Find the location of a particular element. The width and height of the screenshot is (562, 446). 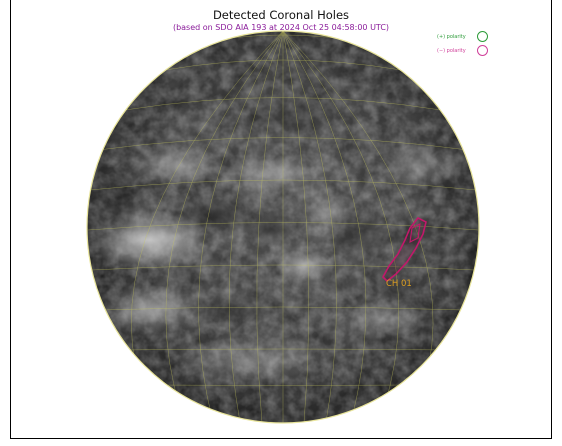

figure-title: Detected Coronal Holes is located at coordinates (281, 15).